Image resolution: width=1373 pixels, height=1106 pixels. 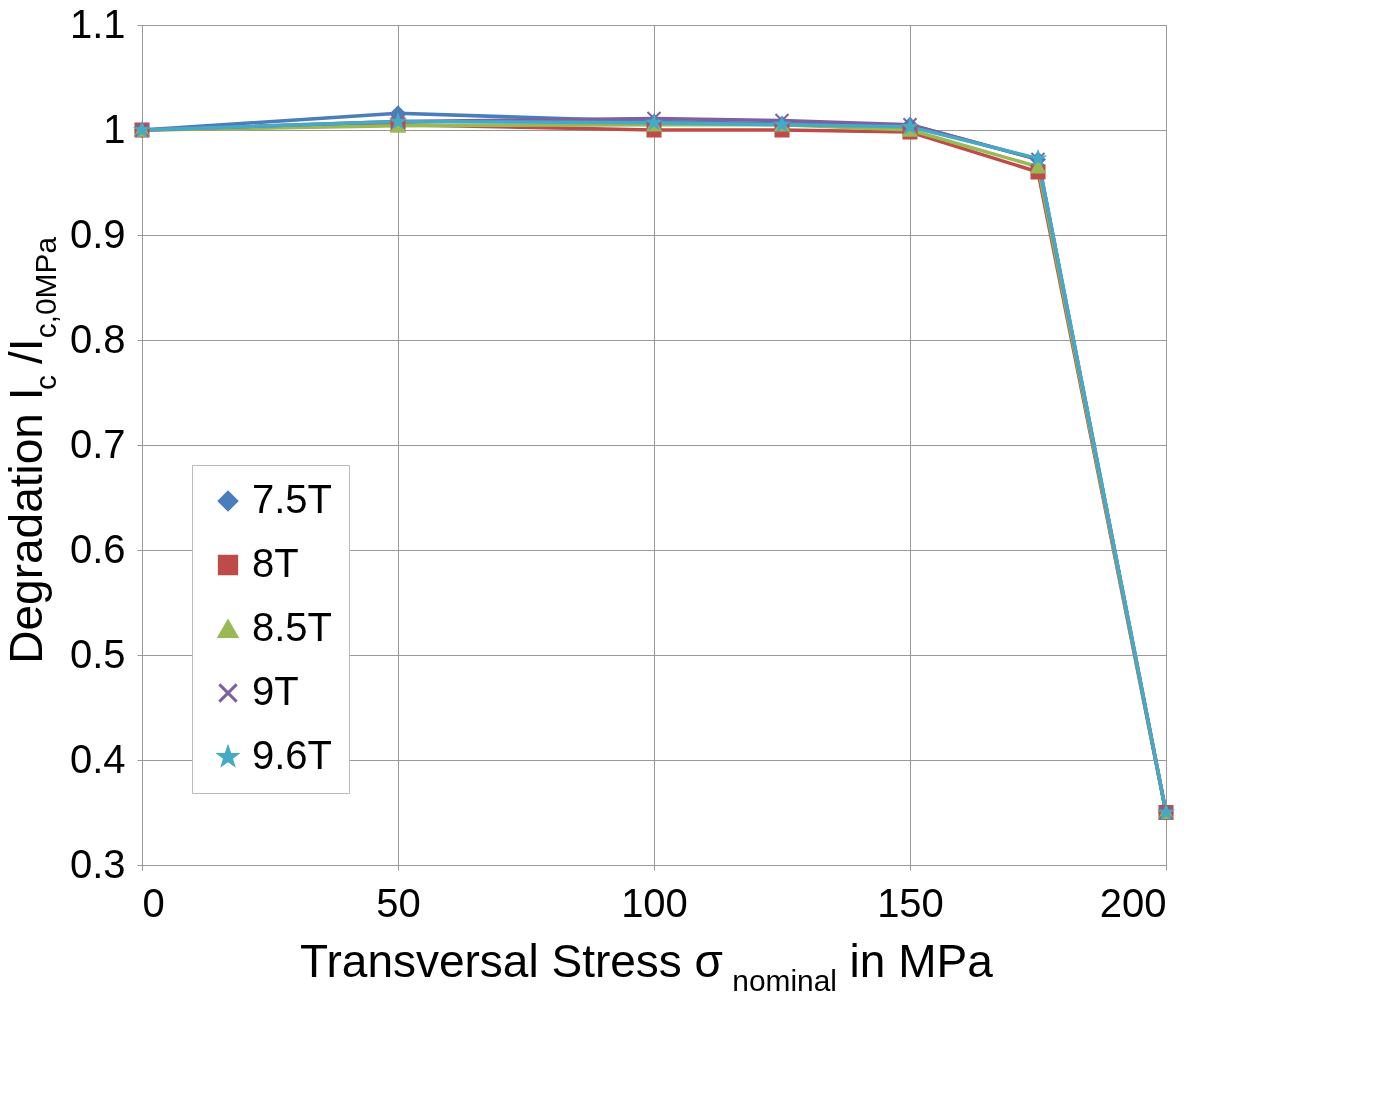 I want to click on y-tick-label: 0.6, so click(x=97, y=548).